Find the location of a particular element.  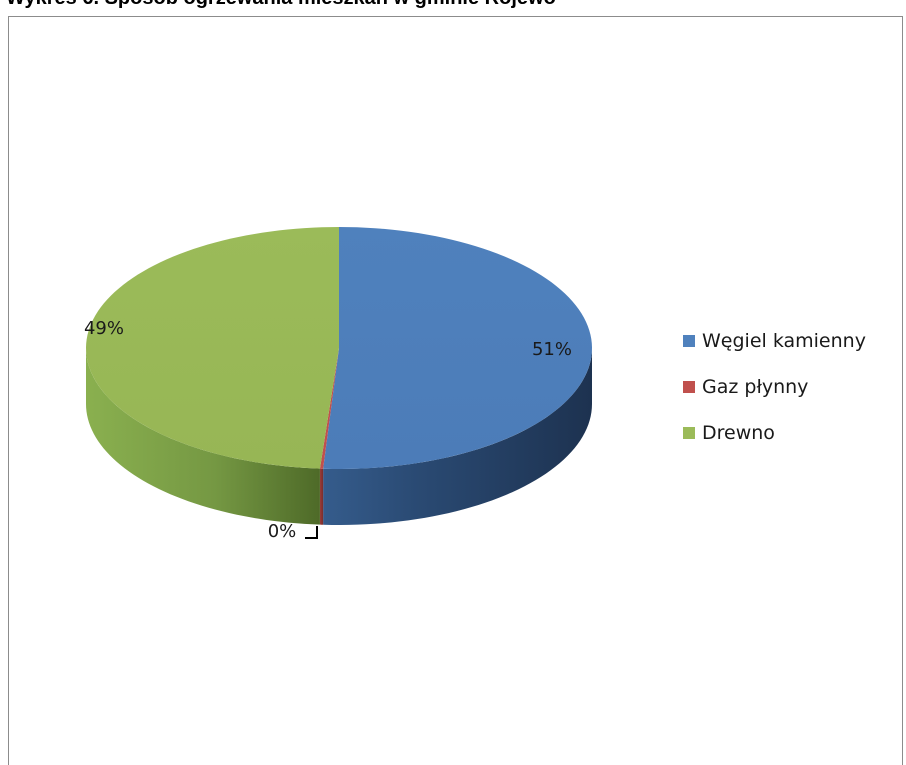

data-label-gaz-plynny: 0% is located at coordinates (282, 531).